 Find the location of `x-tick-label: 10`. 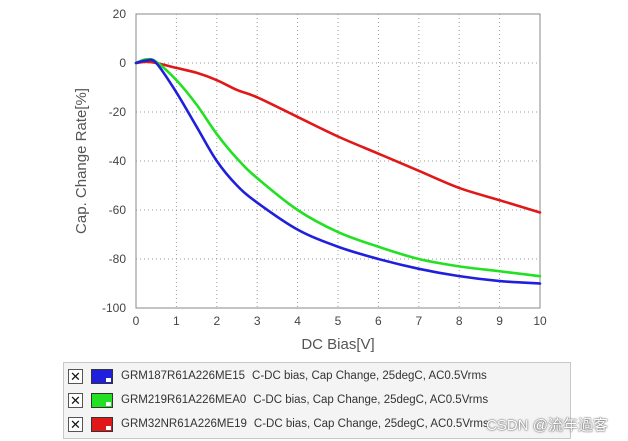

x-tick-label: 10 is located at coordinates (540, 321).